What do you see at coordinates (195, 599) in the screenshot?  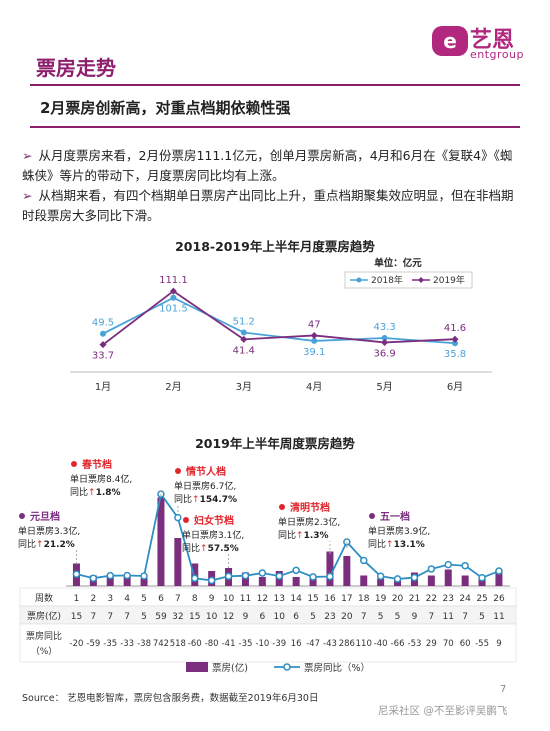 I see `week-number: 8` at bounding box center [195, 599].